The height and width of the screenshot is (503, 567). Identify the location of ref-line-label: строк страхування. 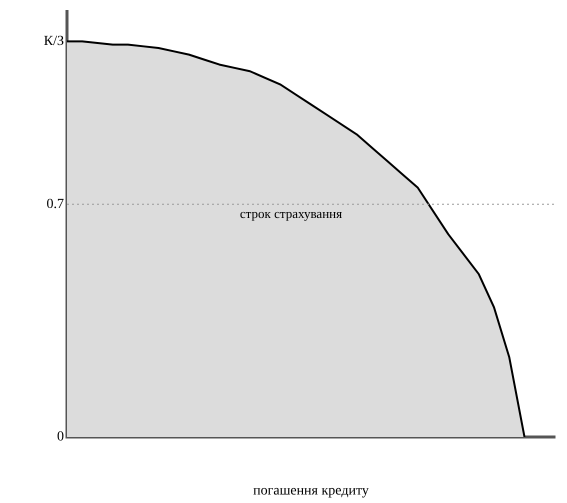
(291, 214).